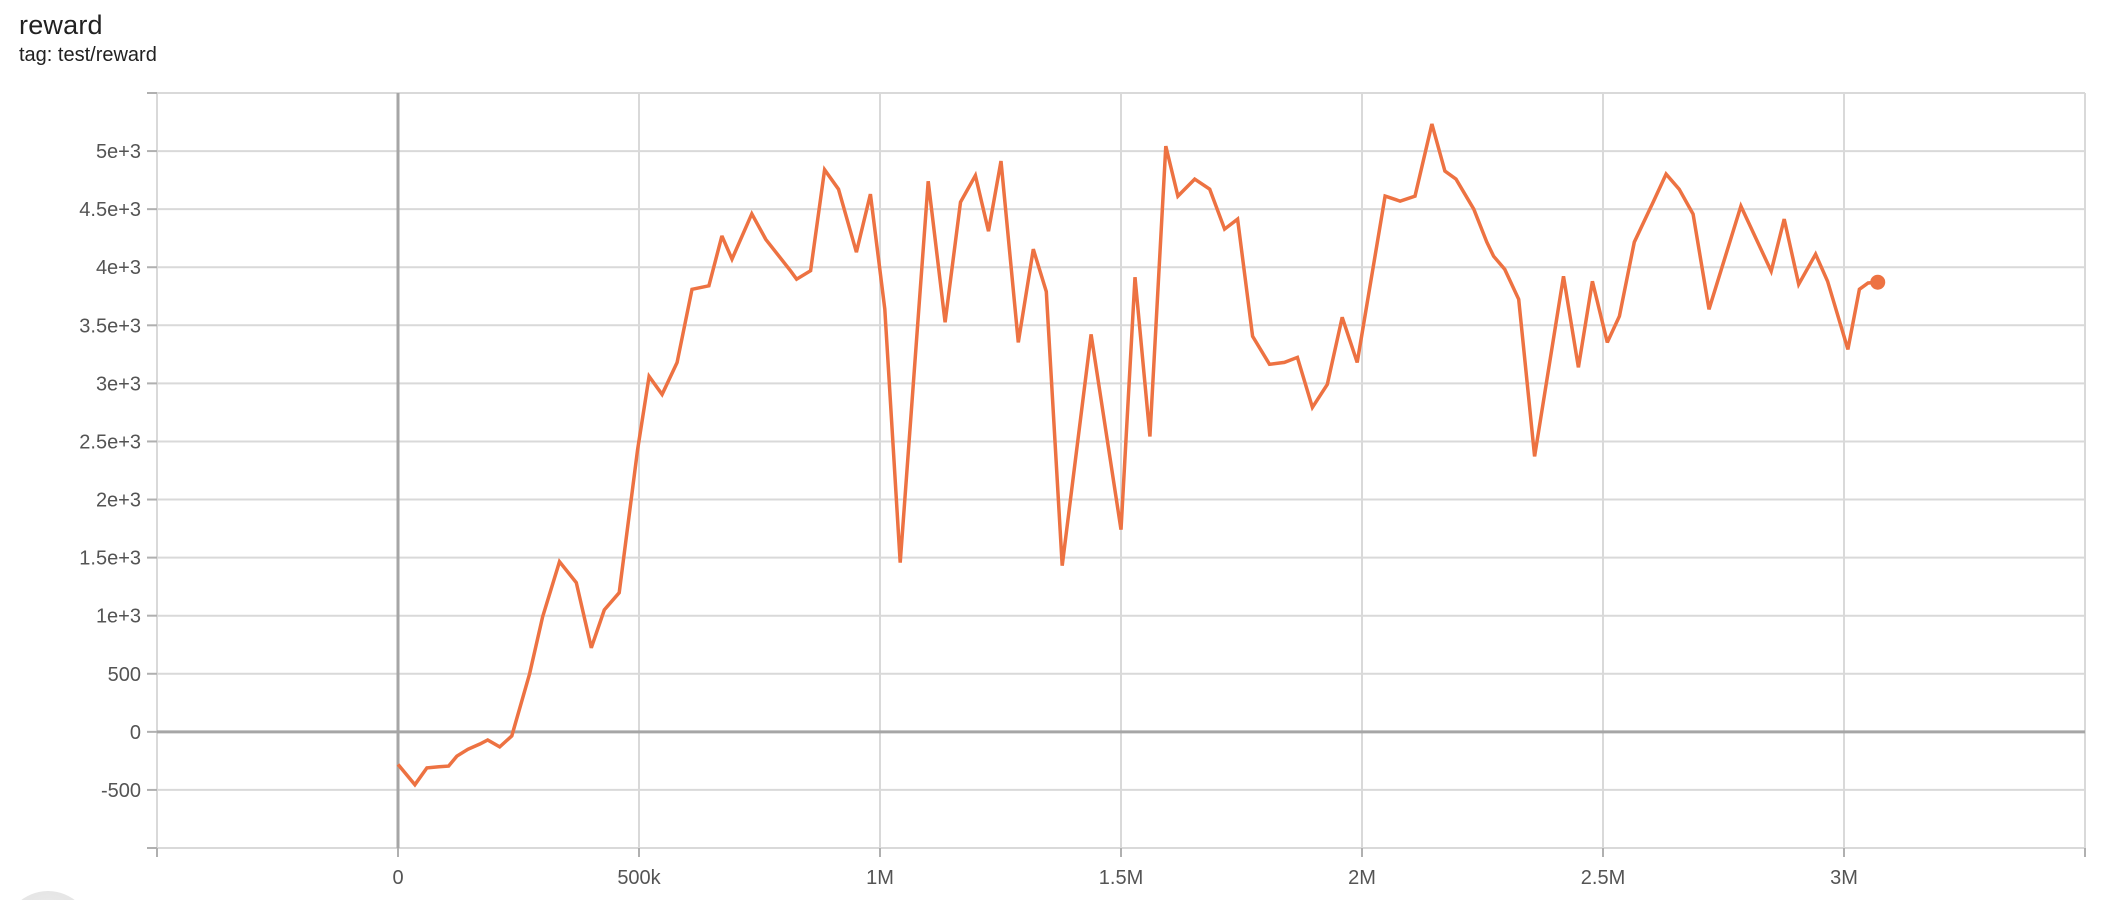 The height and width of the screenshot is (900, 2108). I want to click on y-tick-label: 0, so click(135, 733).